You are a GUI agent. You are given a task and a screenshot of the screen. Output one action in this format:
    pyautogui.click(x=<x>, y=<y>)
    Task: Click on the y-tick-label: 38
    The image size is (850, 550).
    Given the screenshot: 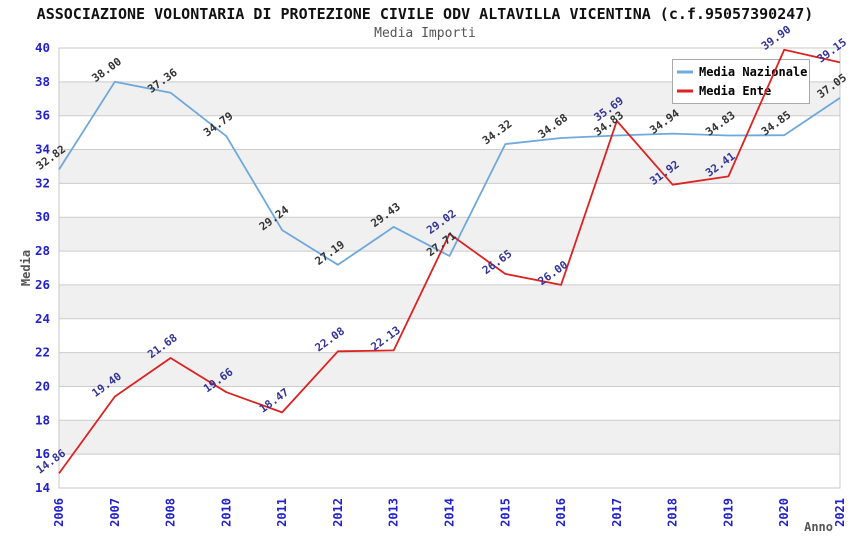 What is the action you would take?
    pyautogui.click(x=42, y=81)
    